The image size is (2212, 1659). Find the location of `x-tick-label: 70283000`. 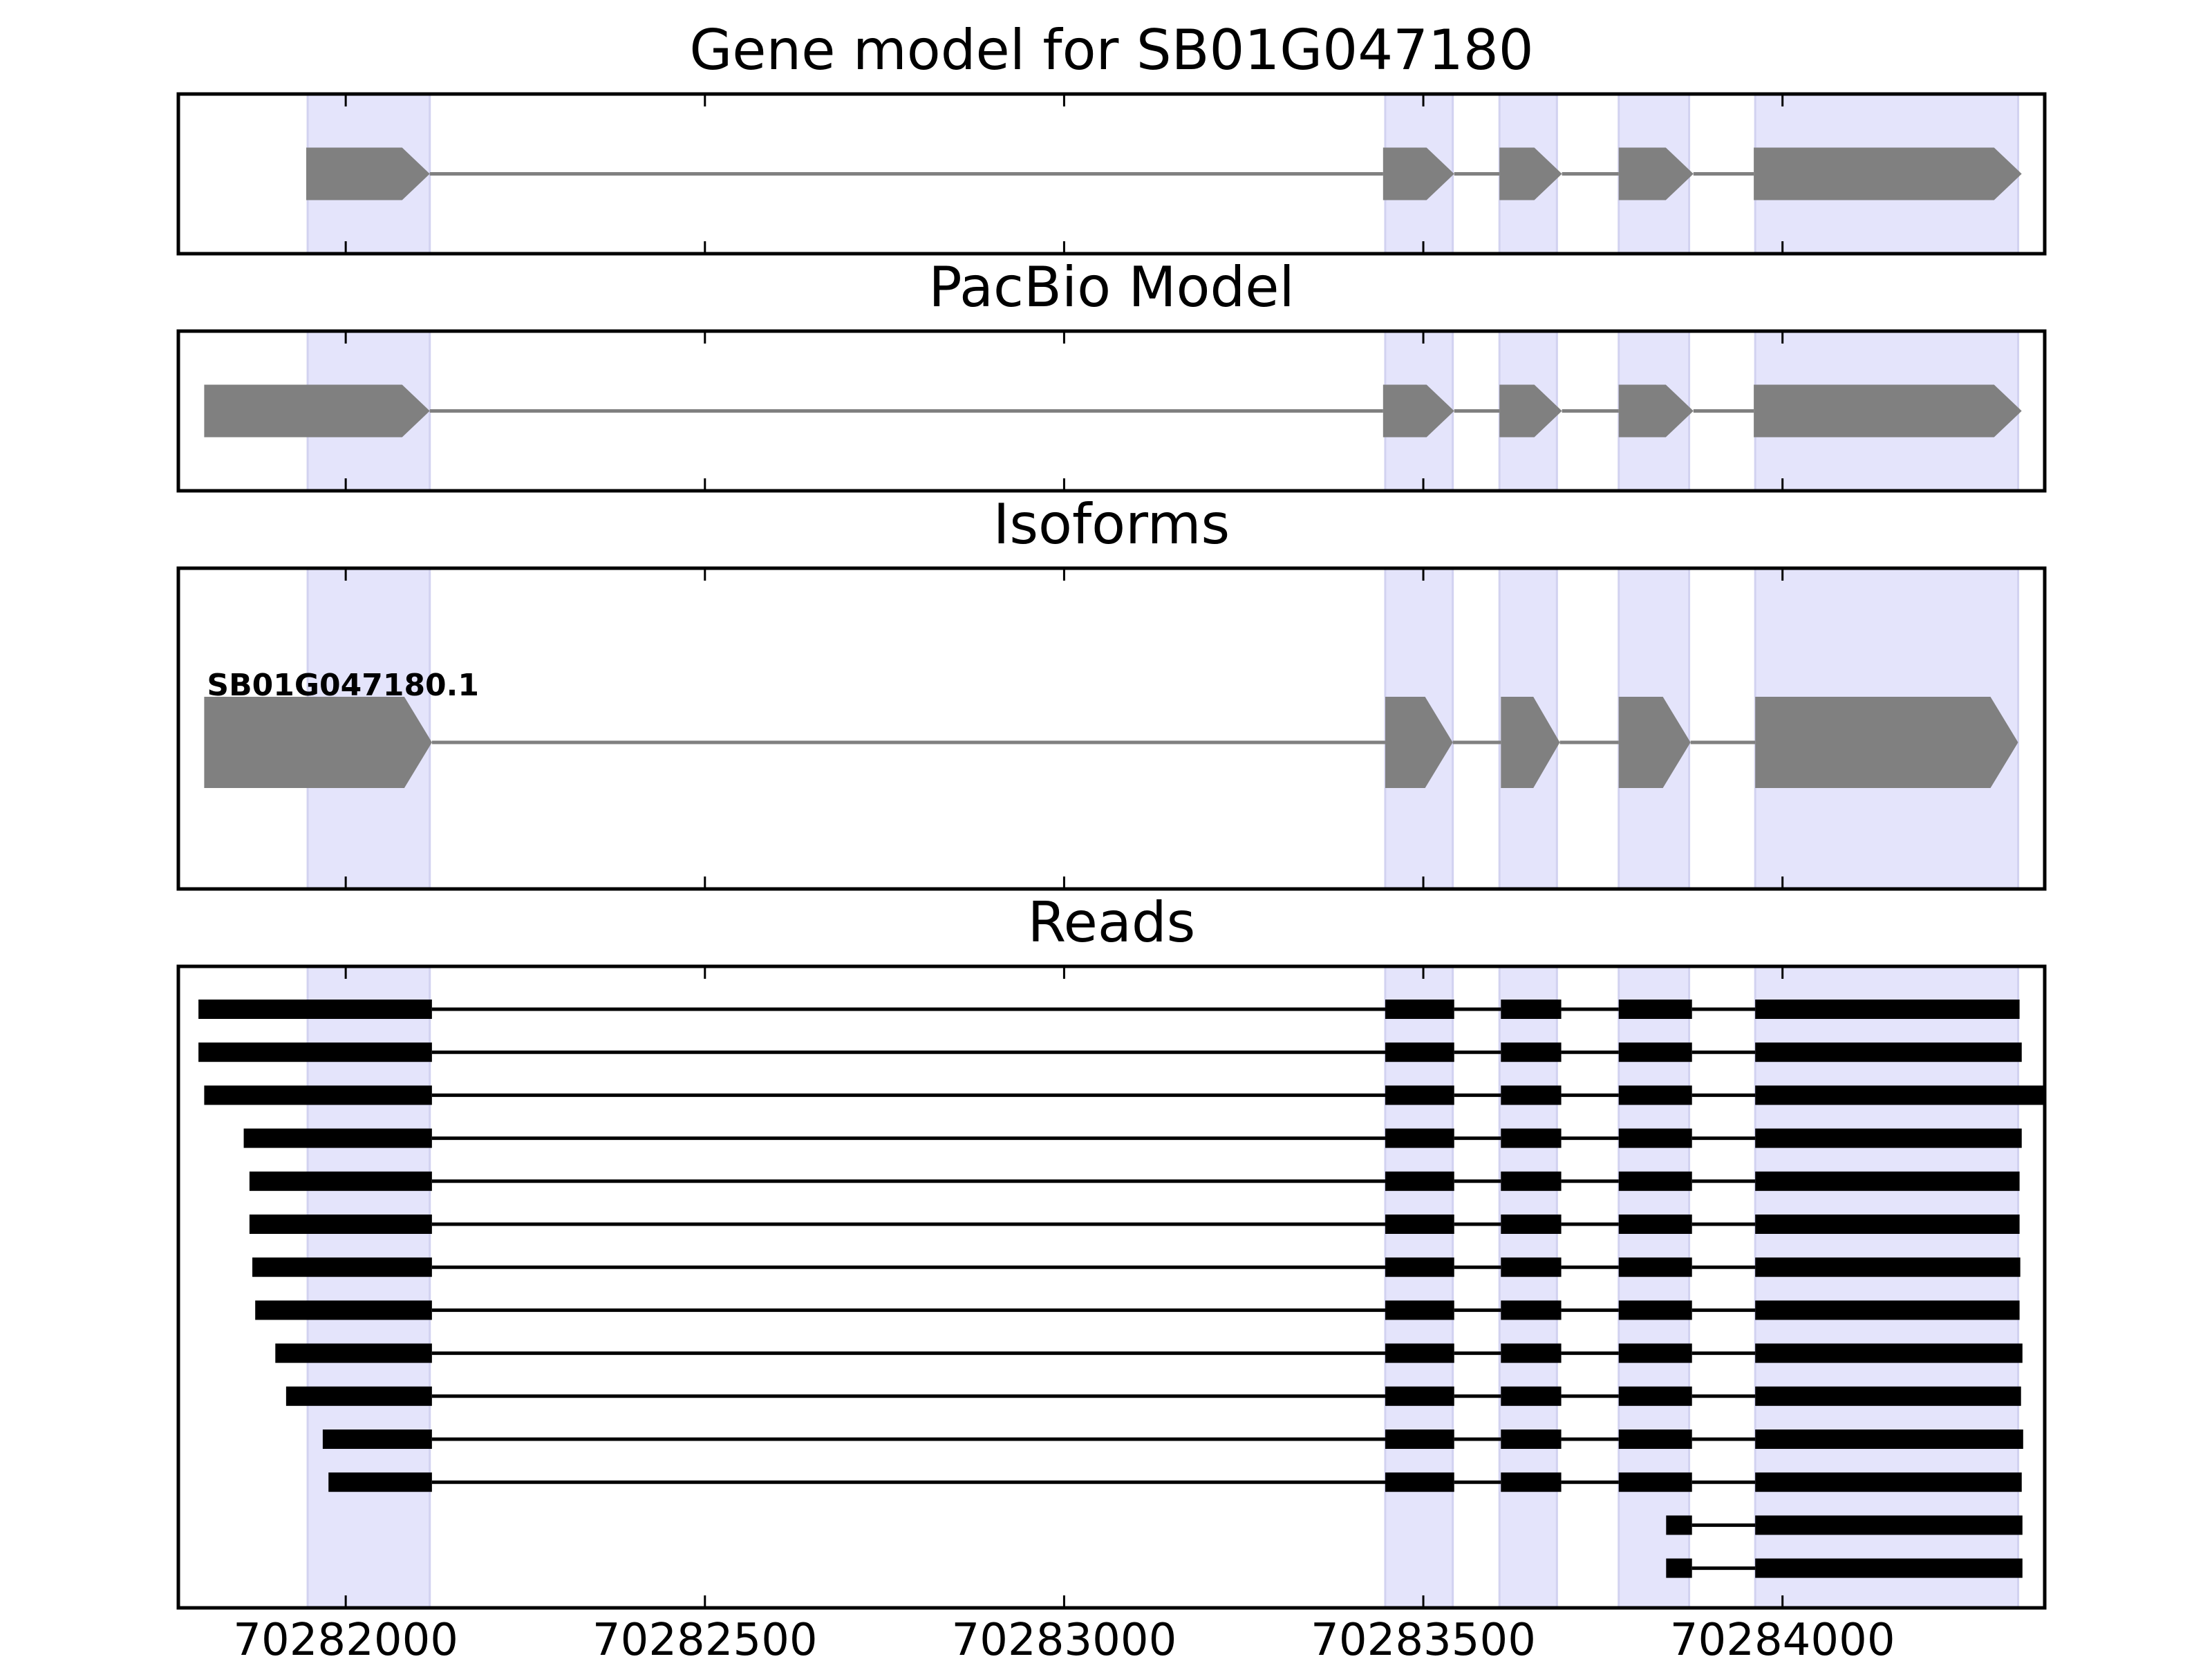

x-tick-label: 70283000 is located at coordinates (1064, 1637).